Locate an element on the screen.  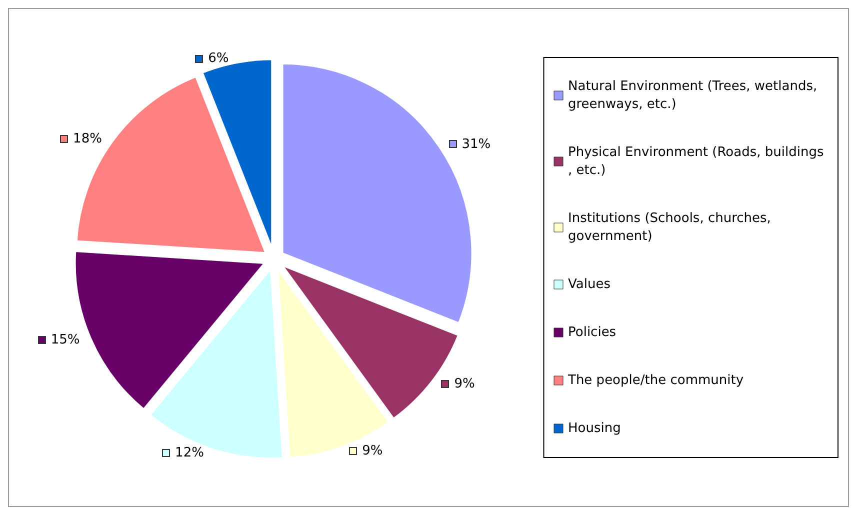
legend-label: Institutions (Schools, churches, government) is located at coordinates (672, 227).